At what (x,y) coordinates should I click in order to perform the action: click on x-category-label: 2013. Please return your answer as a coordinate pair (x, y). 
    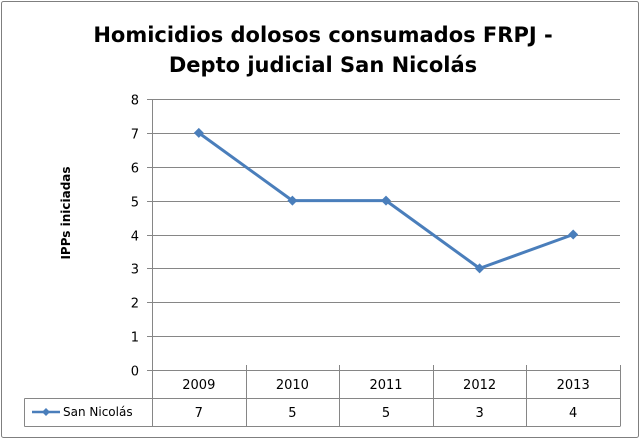
    Looking at the image, I should click on (573, 385).